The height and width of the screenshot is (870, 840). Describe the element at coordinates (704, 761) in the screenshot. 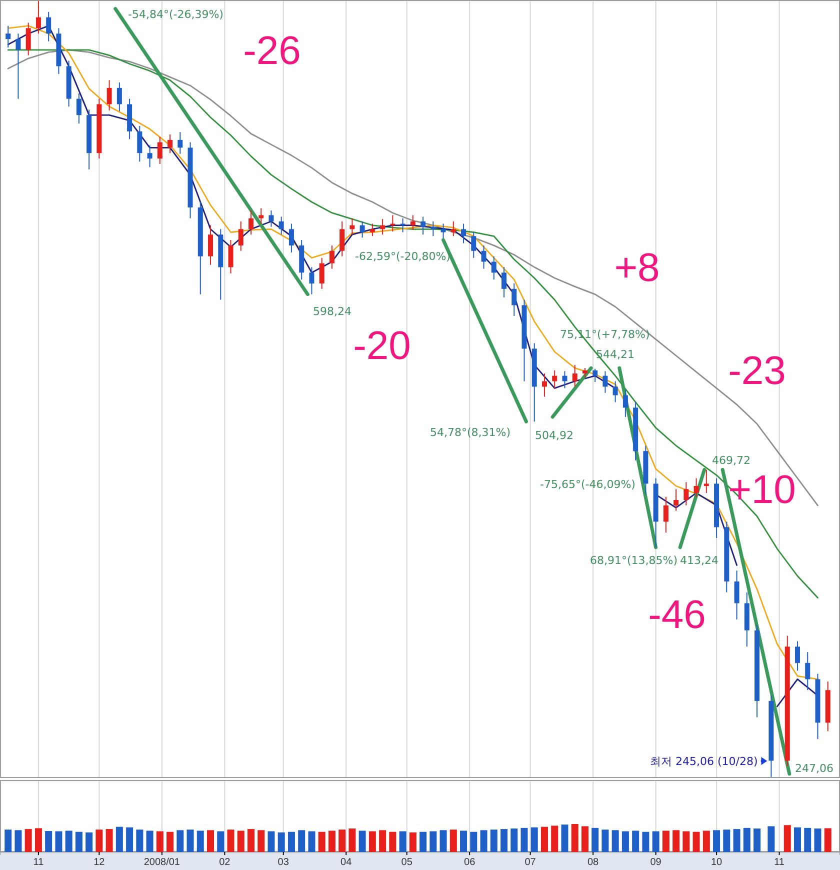

I see `annotation: 최저 245,06 (10/28)` at that location.